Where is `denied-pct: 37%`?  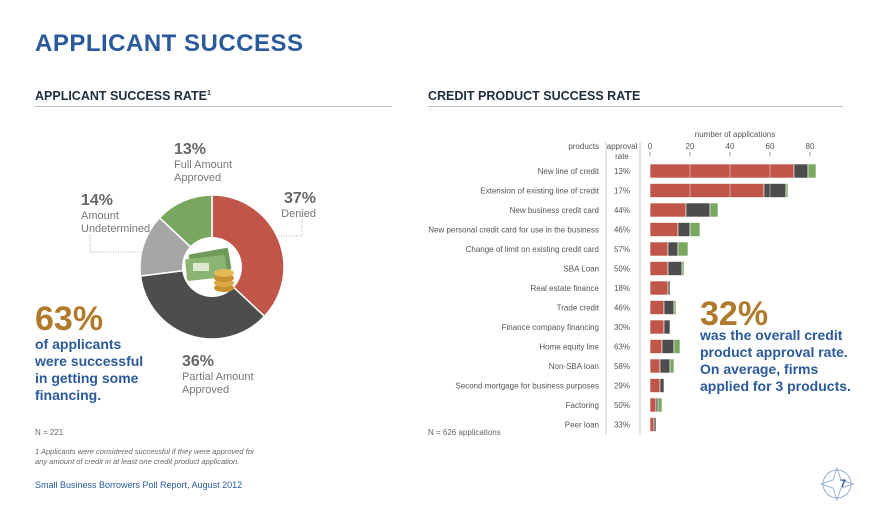
denied-pct: 37% is located at coordinates (299, 198).